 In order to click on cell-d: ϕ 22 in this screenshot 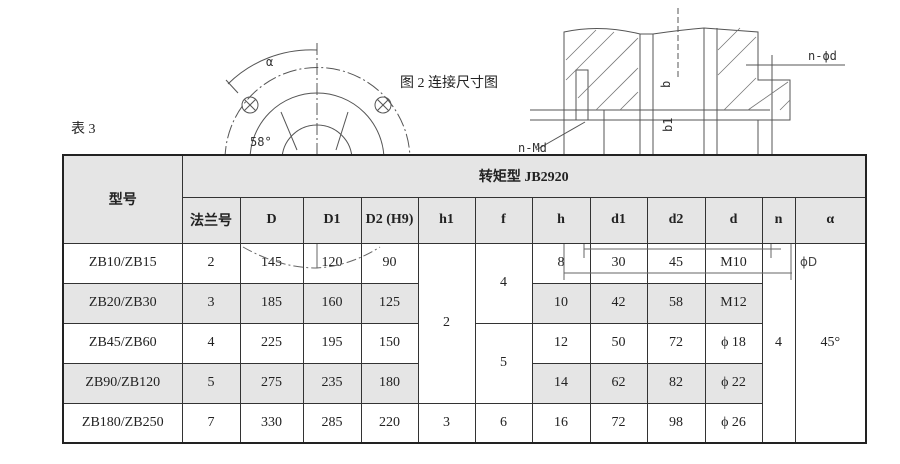, I will do `click(733, 383)`.